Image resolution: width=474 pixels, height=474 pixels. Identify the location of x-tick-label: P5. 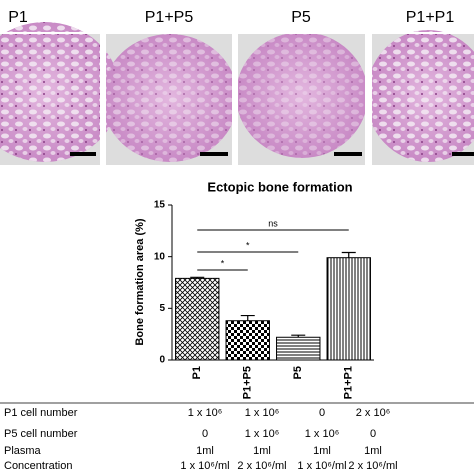
(298, 372).